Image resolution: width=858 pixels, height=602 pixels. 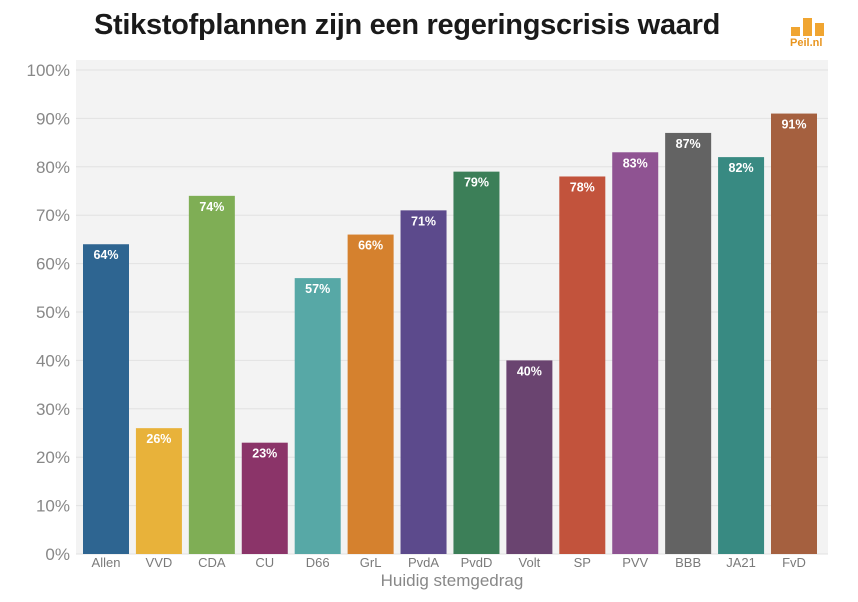 I want to click on bar-cda, so click(x=211, y=374).